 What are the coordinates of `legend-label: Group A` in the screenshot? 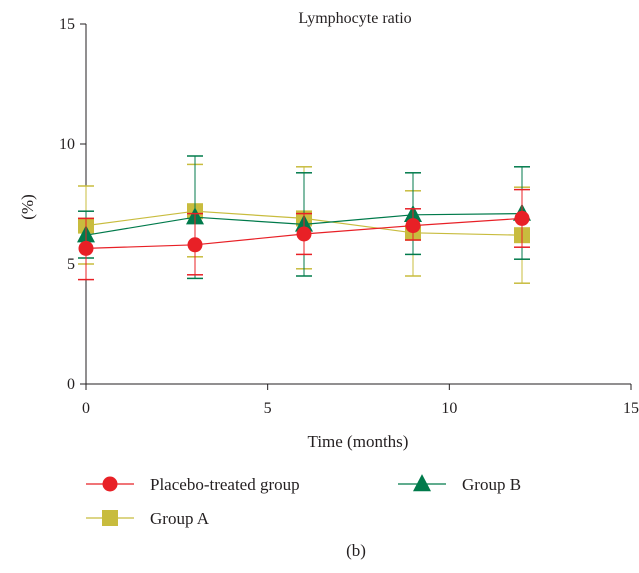 It's located at (180, 518).